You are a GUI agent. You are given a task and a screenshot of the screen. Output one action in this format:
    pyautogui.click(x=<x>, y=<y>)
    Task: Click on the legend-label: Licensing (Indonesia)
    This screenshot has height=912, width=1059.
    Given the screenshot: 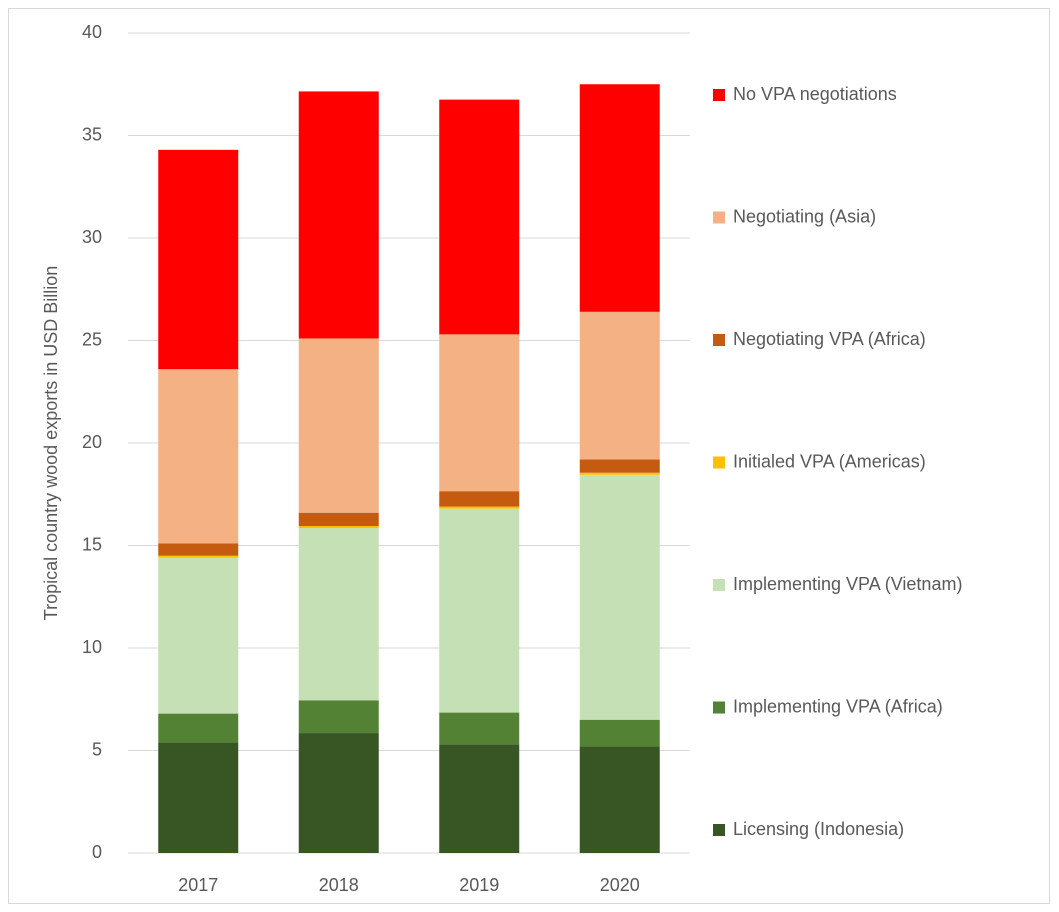 What is the action you would take?
    pyautogui.click(x=818, y=829)
    